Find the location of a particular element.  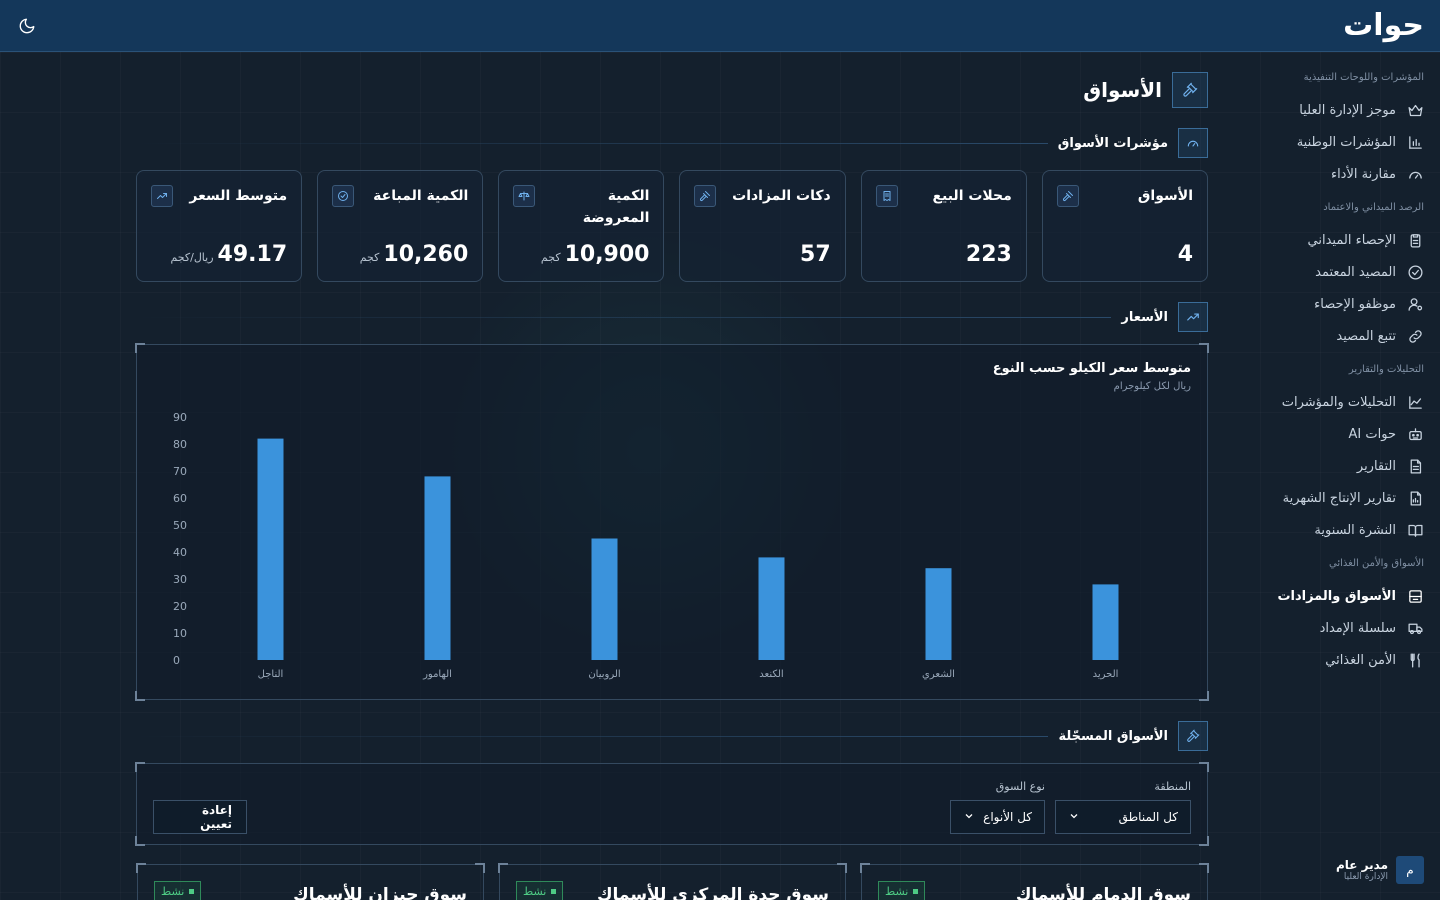

market-name: سوق جدة المركزي للأسماك is located at coordinates (712, 892).